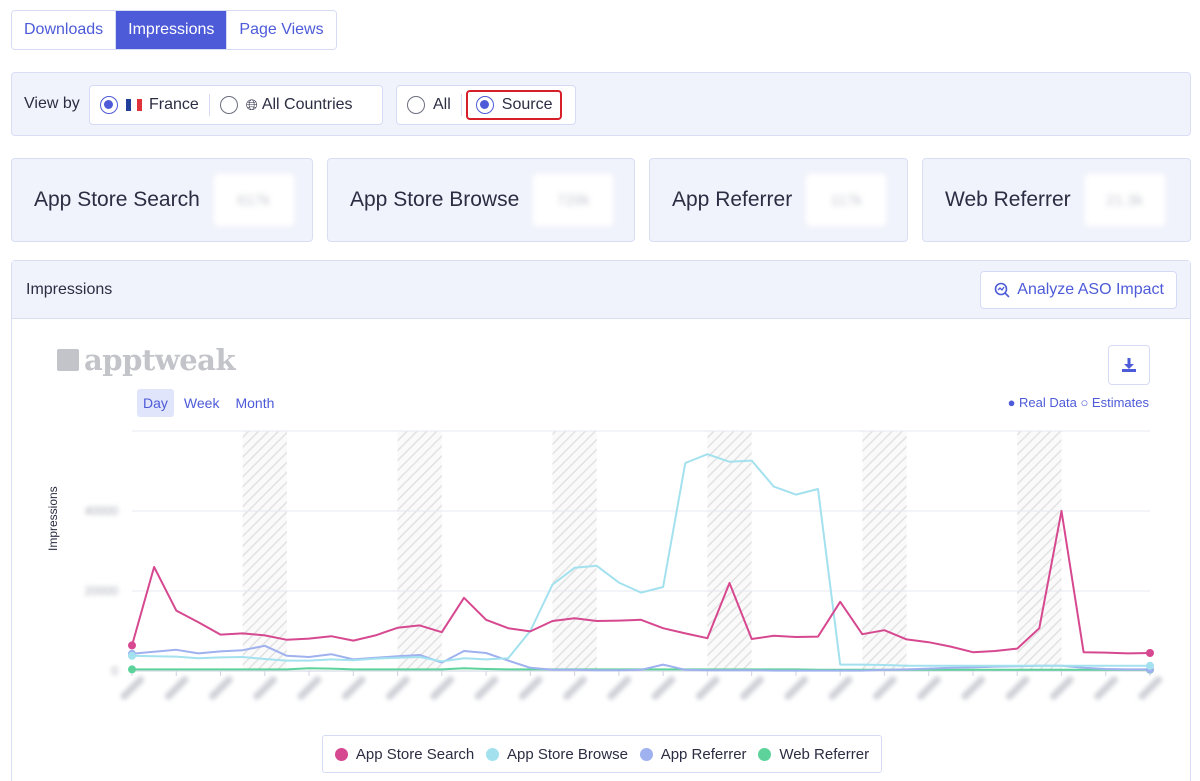 This screenshot has width=1200, height=781. Describe the element at coordinates (1078, 402) in the screenshot. I see `real-data-estimates-legend: ● Real Data ○ Estimates` at that location.